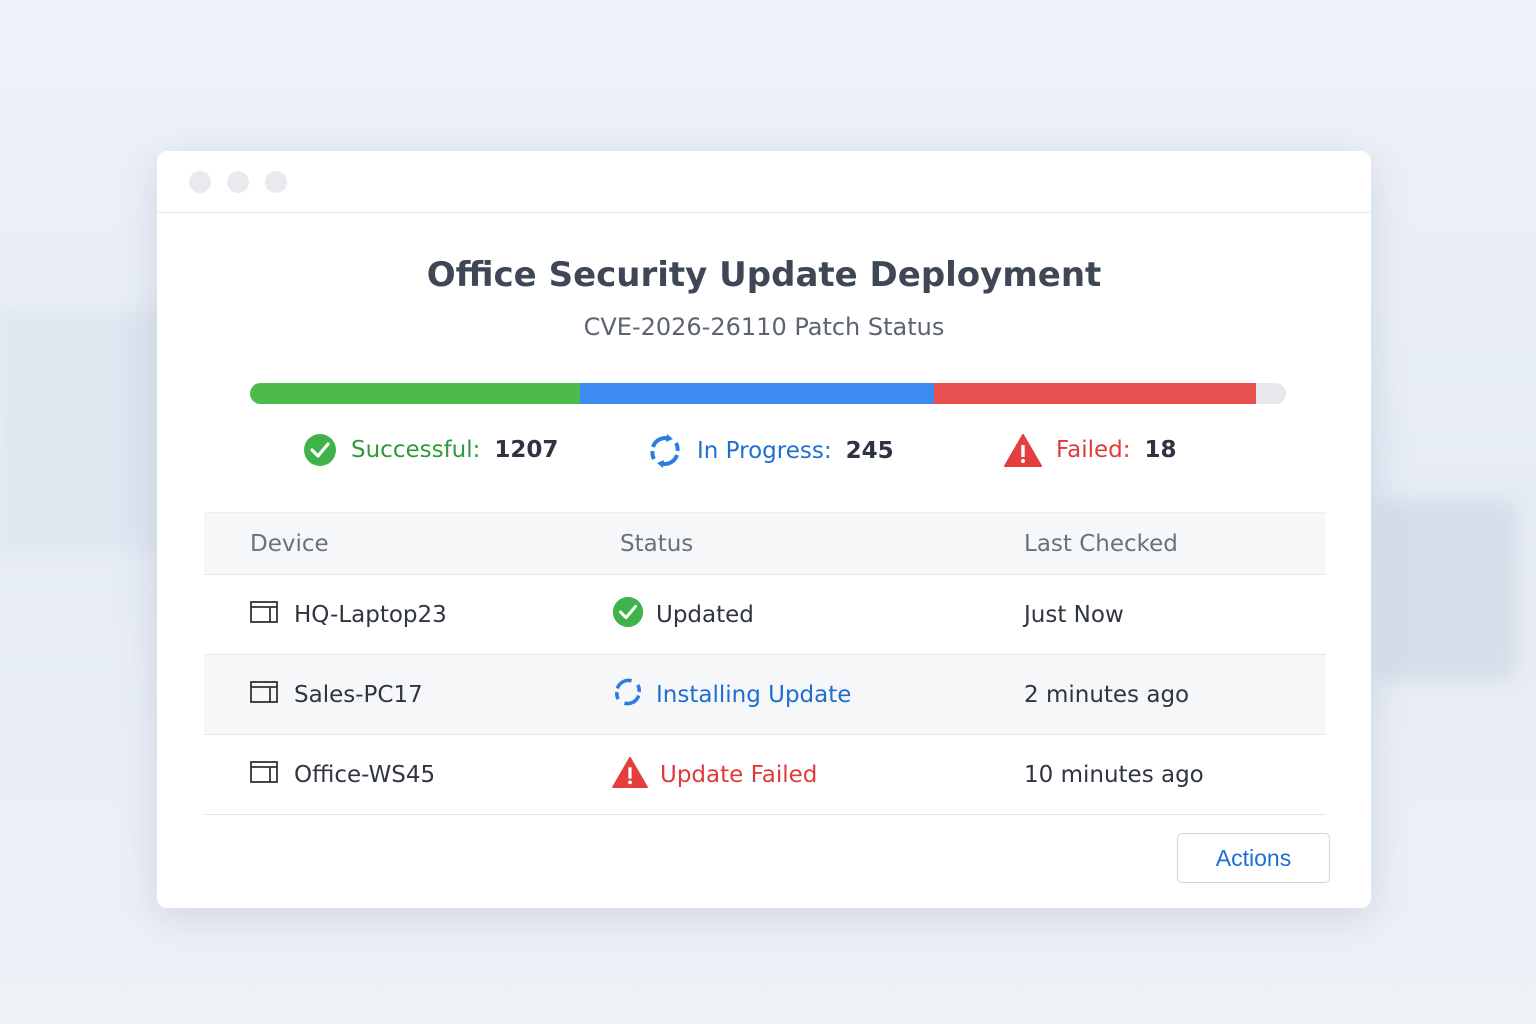 The image size is (1536, 1024). Describe the element at coordinates (1094, 393) in the screenshot. I see `progress-segment-failed` at that location.